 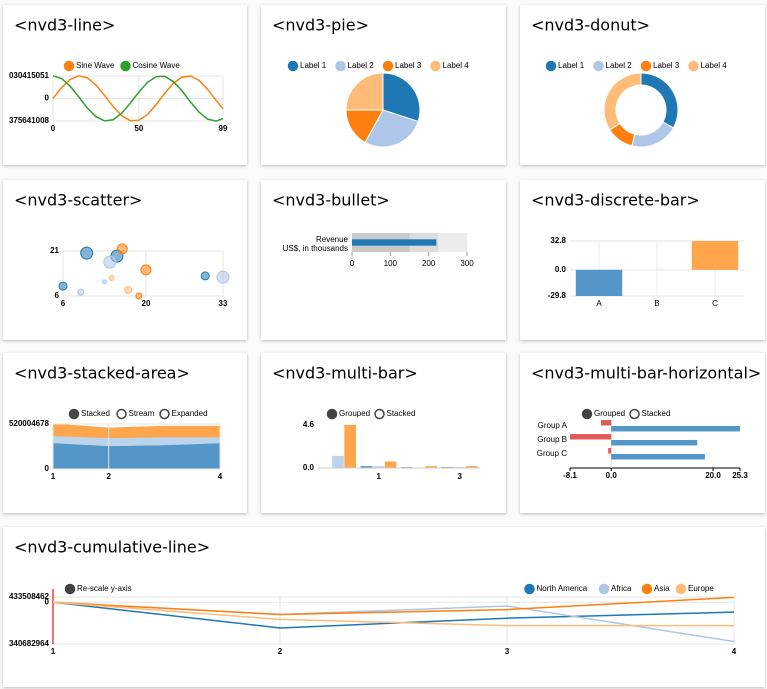 I want to click on y-tick-label: 32.8, so click(x=558, y=240).